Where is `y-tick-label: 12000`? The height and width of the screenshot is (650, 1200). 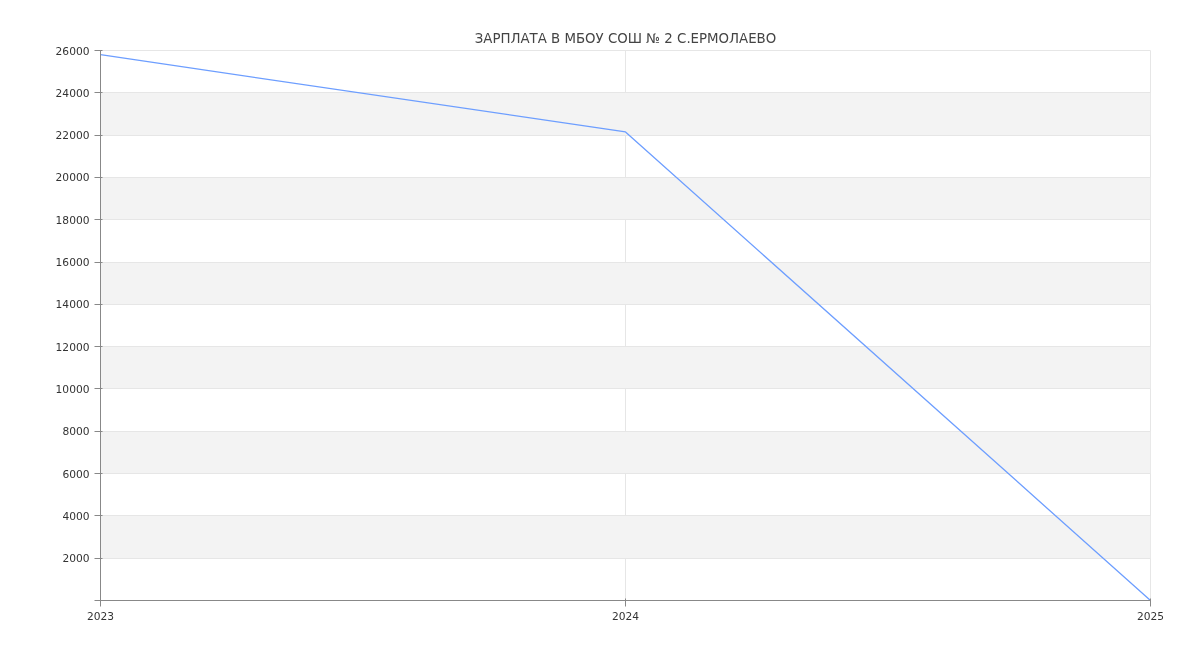
y-tick-label: 12000 is located at coordinates (72, 347).